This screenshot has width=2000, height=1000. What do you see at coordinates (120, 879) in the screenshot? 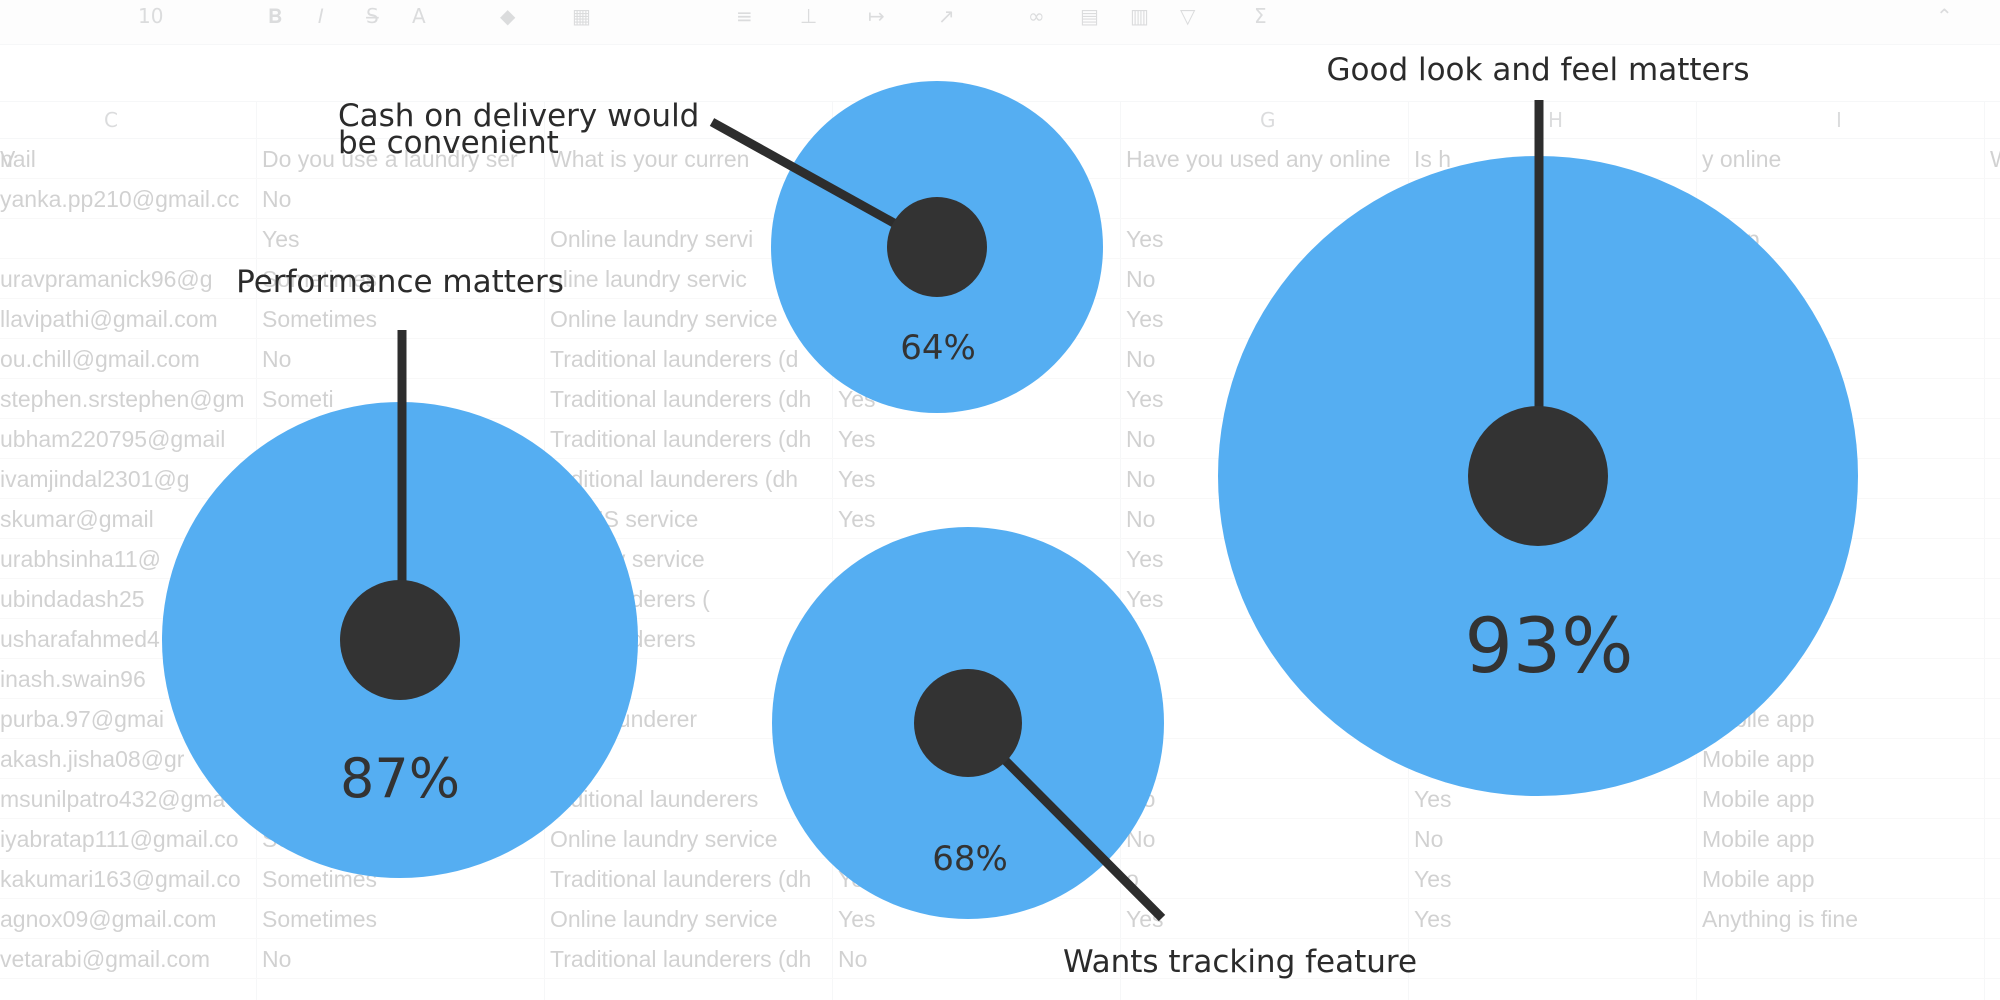
I see `table-cell: kakumari163@gmail.co` at bounding box center [120, 879].